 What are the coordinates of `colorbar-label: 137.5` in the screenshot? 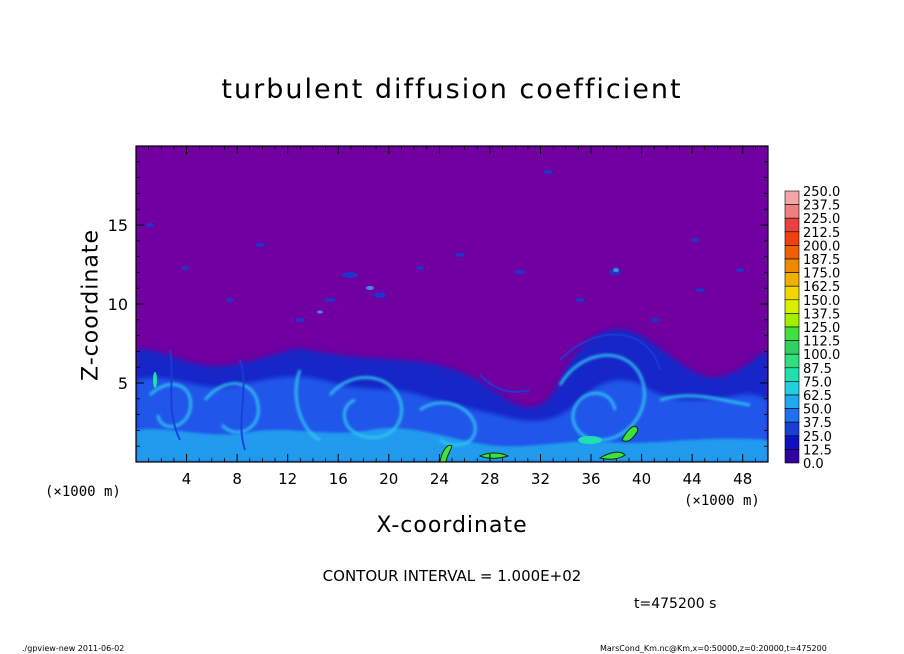 It's located at (821, 314).